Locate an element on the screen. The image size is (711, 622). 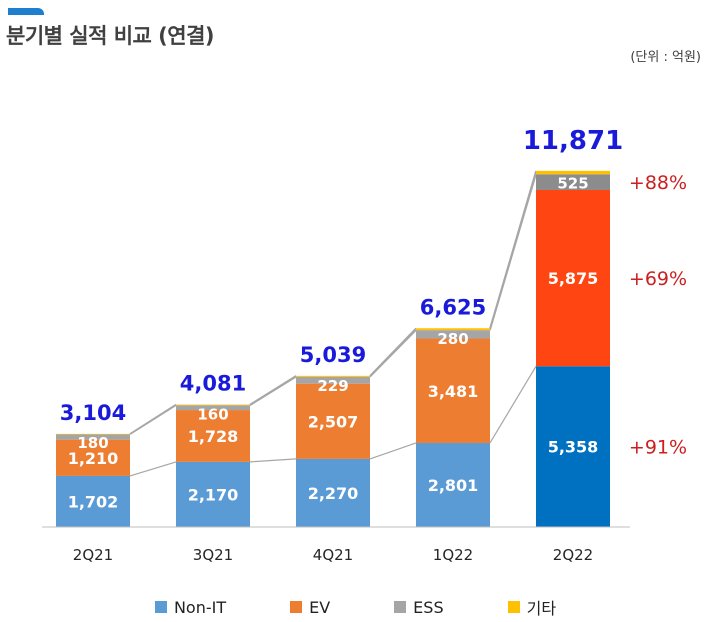
total-label: 3,104 is located at coordinates (93, 413).